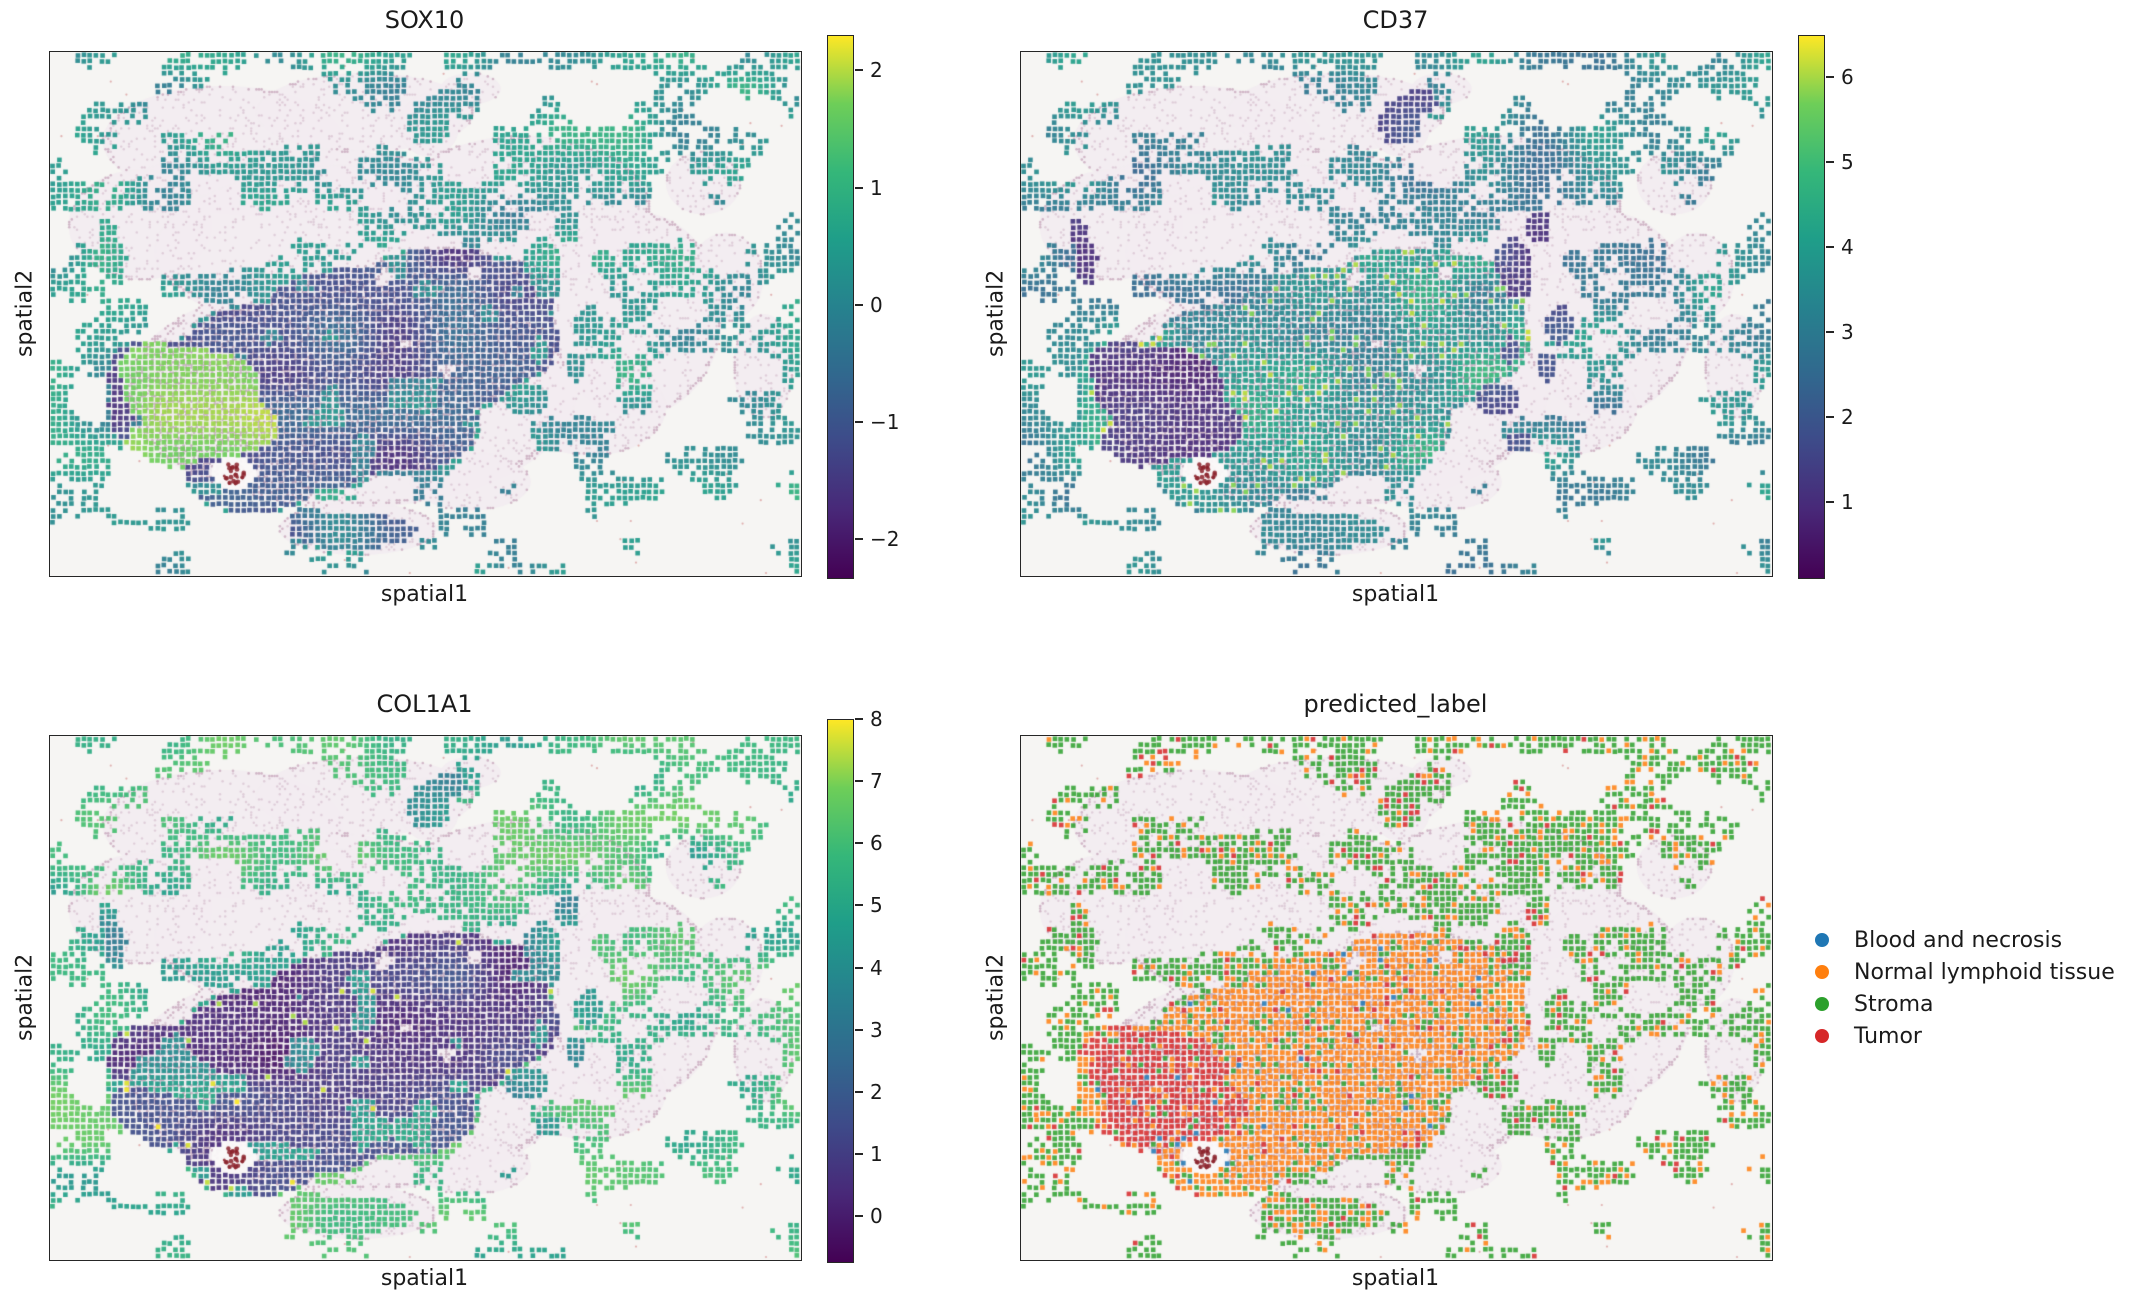 The image size is (2138, 1302). What do you see at coordinates (1965, 1004) in the screenshot?
I see `legend-item-stroma: Stroma` at bounding box center [1965, 1004].